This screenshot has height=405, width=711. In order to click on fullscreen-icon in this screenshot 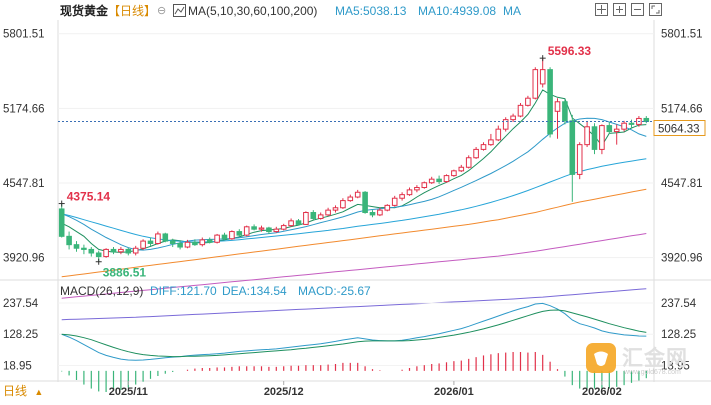, I will do `click(655, 9)`.